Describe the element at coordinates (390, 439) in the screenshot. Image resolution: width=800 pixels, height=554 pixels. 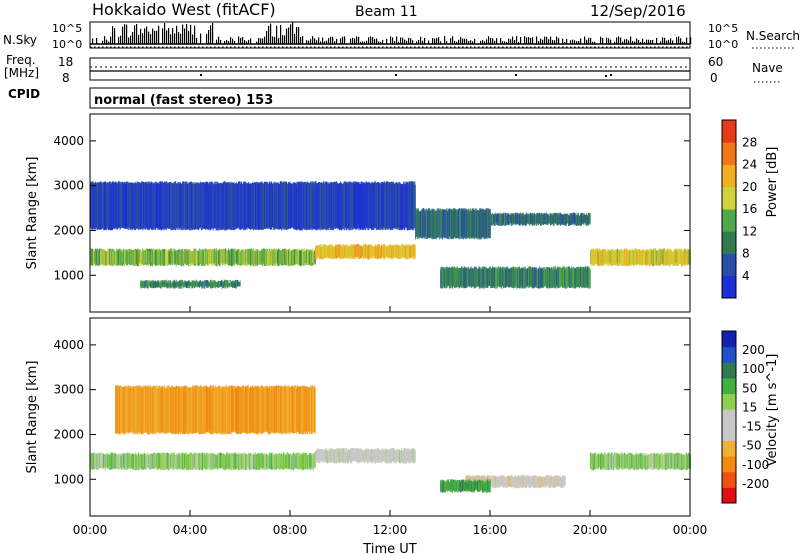
I see `velocity-heatmap` at that location.